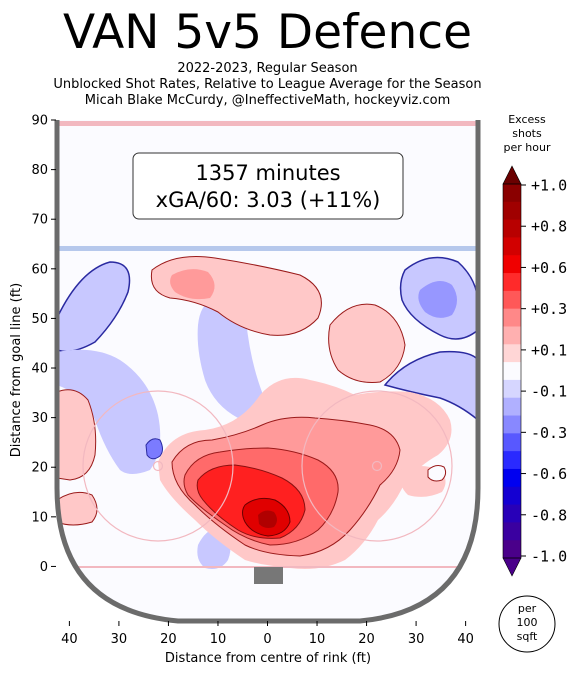 Image resolution: width=581 pixels, height=675 pixels. I want to click on unit-badge-line-1: per, so click(527, 608).